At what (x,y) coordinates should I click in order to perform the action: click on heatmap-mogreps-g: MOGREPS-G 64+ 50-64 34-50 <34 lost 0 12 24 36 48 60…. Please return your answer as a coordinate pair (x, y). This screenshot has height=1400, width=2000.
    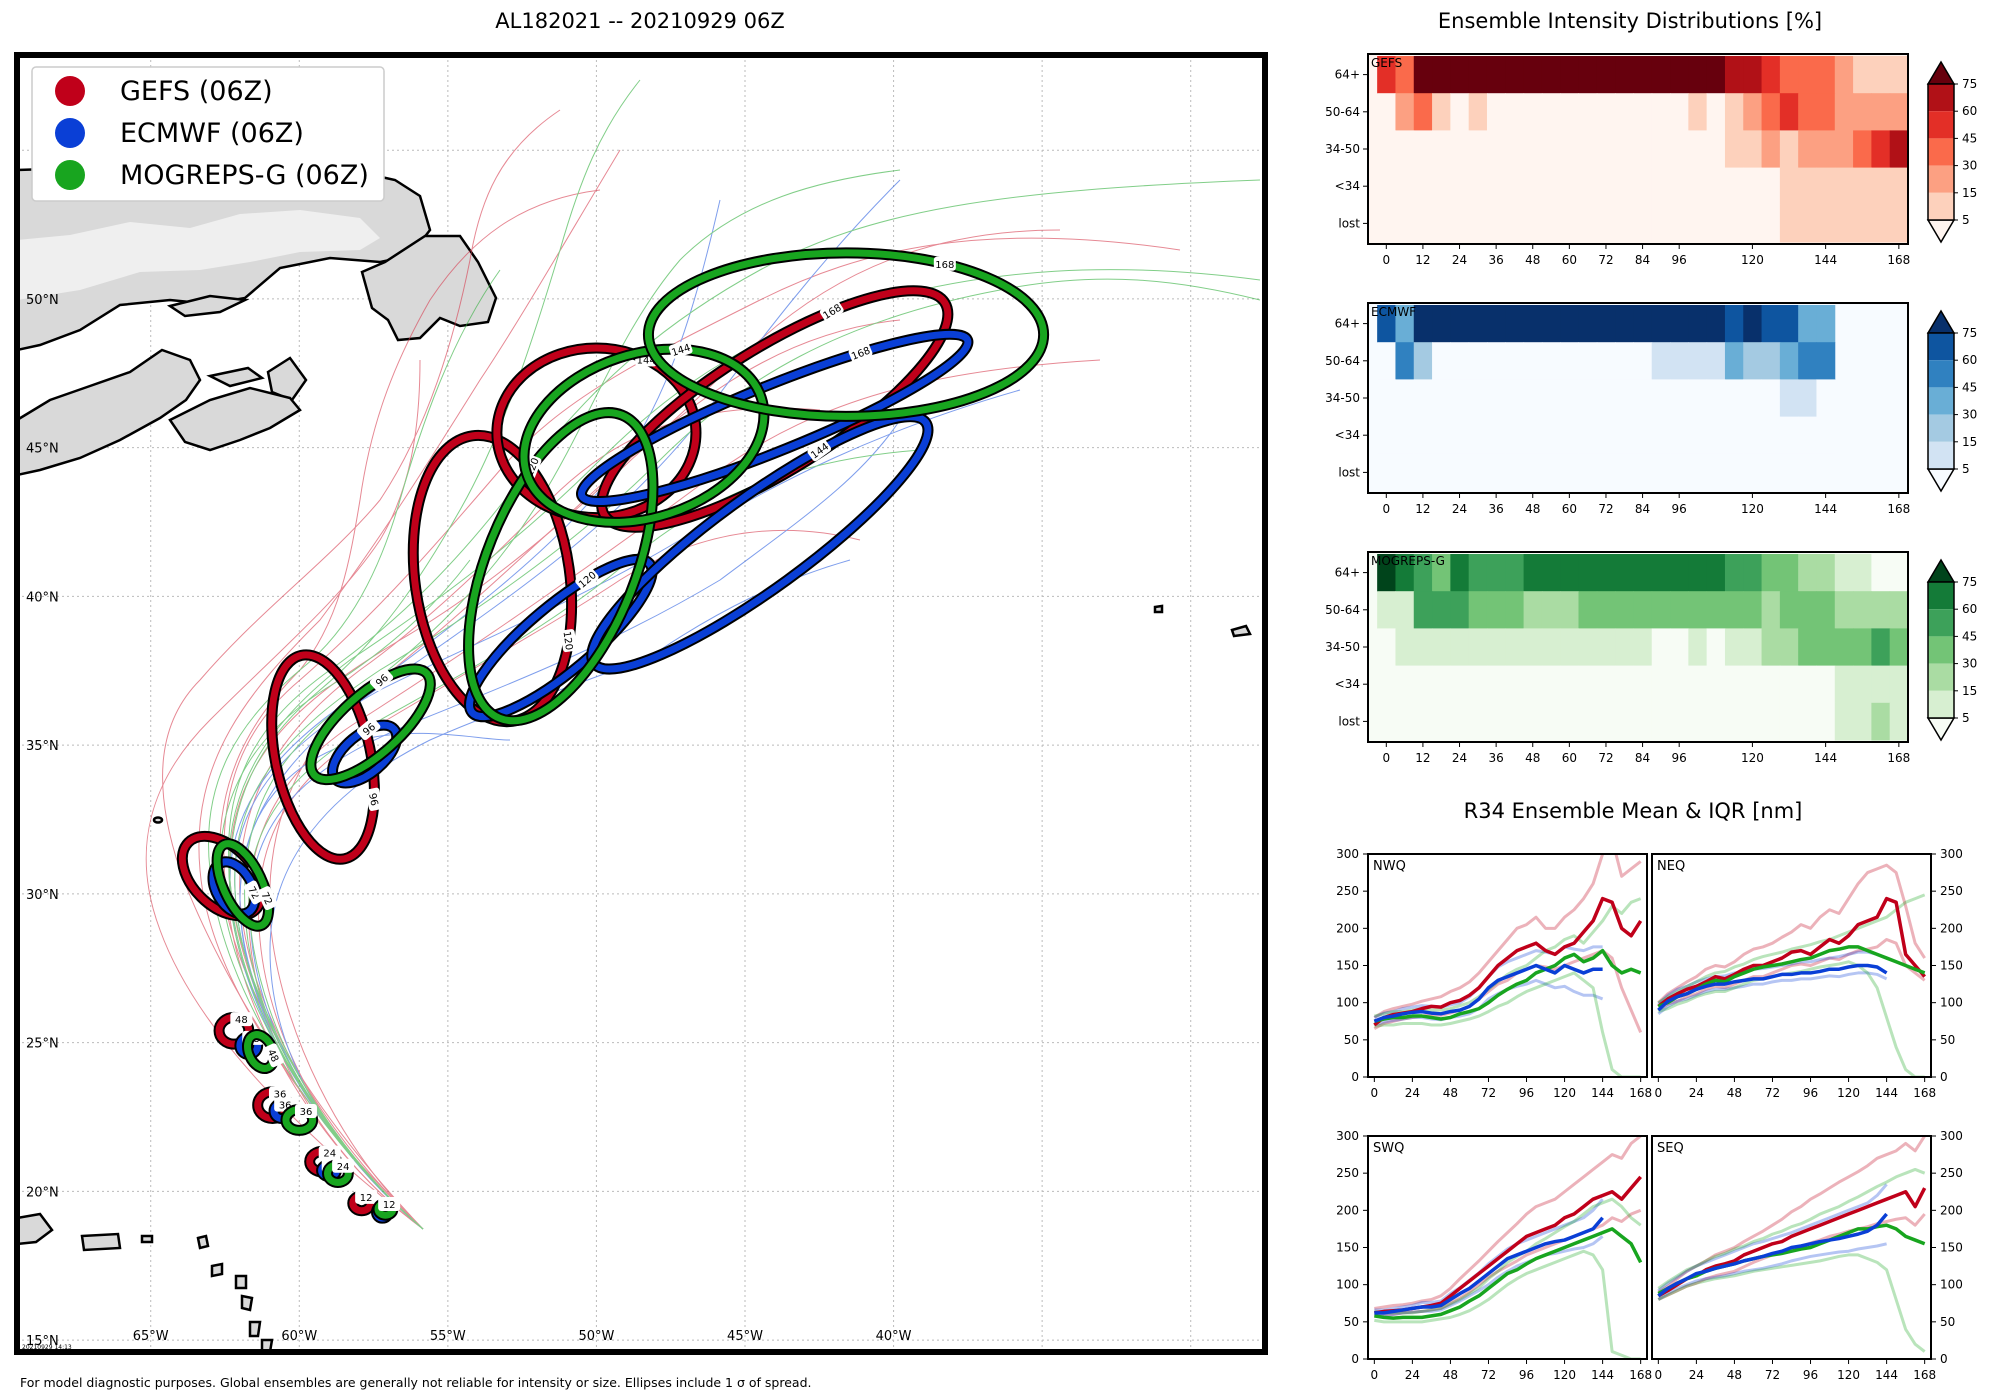
    Looking at the image, I should click on (1651, 658).